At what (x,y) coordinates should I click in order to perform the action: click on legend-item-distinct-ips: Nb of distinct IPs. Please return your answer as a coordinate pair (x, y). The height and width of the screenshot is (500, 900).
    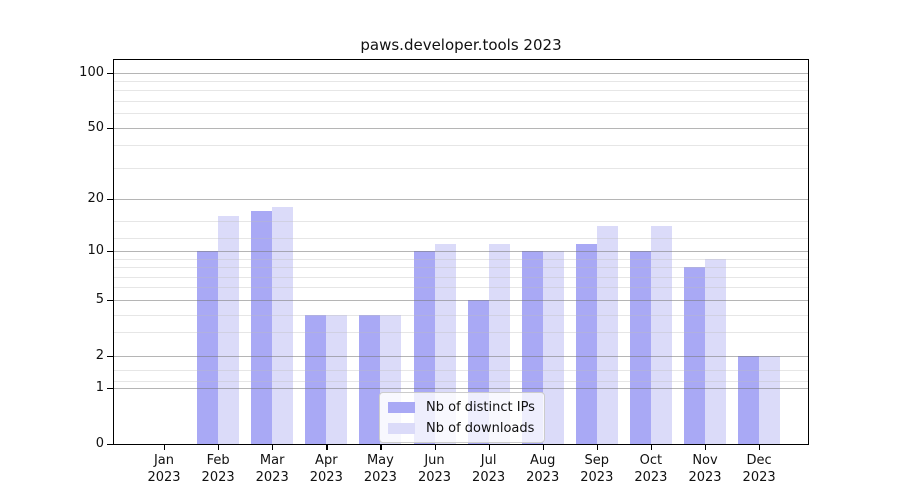
    Looking at the image, I should click on (461, 407).